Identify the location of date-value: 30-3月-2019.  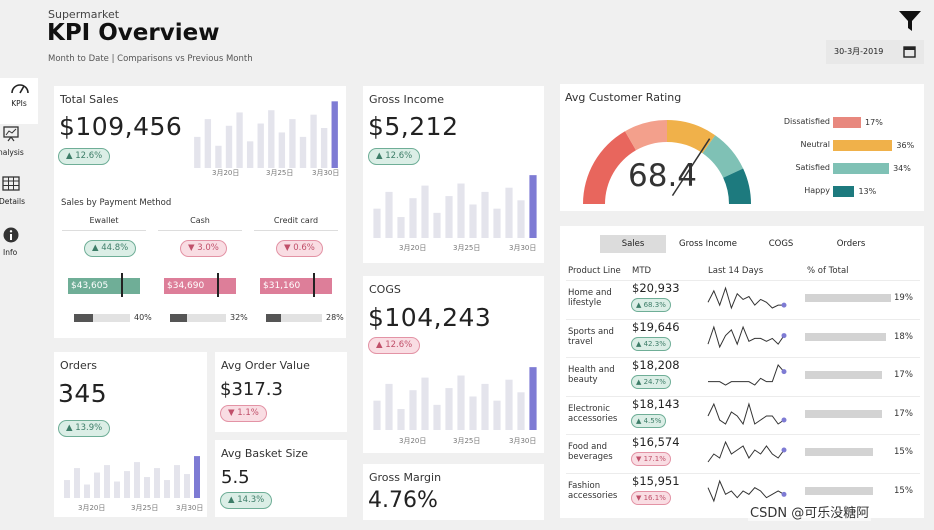
(859, 51).